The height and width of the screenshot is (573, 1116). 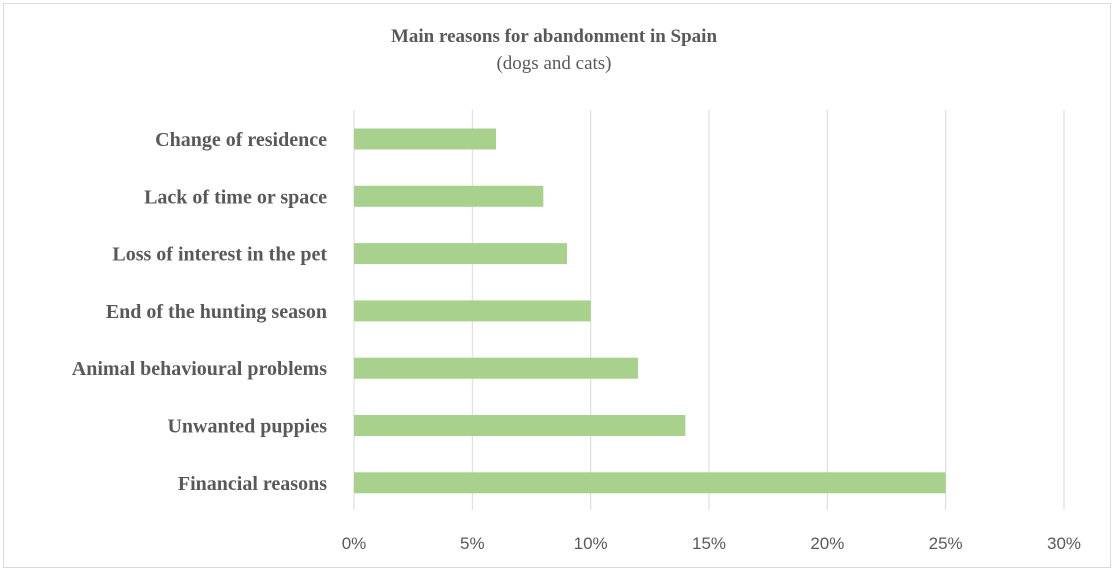 I want to click on category-label: End of the hunting season, so click(x=216, y=312).